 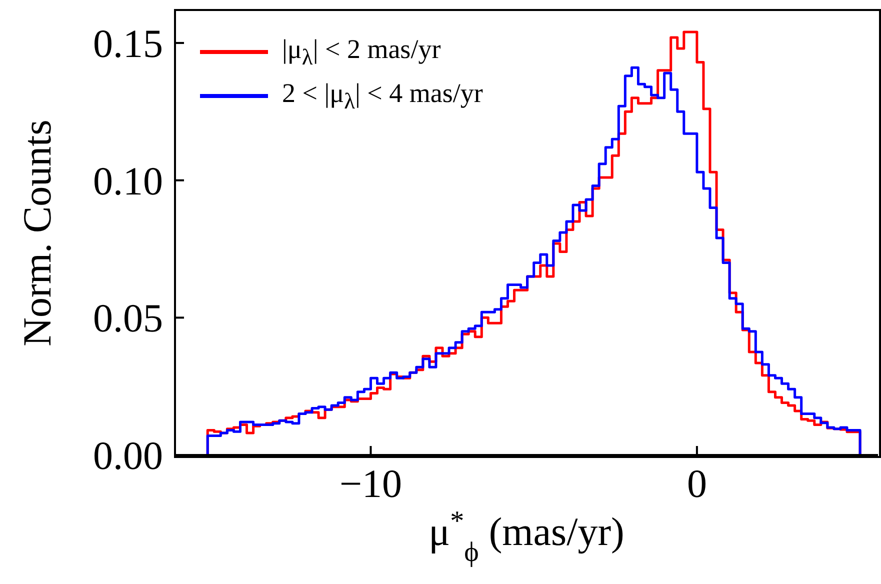 What do you see at coordinates (696, 483) in the screenshot?
I see `x-tick-label: 0` at bounding box center [696, 483].